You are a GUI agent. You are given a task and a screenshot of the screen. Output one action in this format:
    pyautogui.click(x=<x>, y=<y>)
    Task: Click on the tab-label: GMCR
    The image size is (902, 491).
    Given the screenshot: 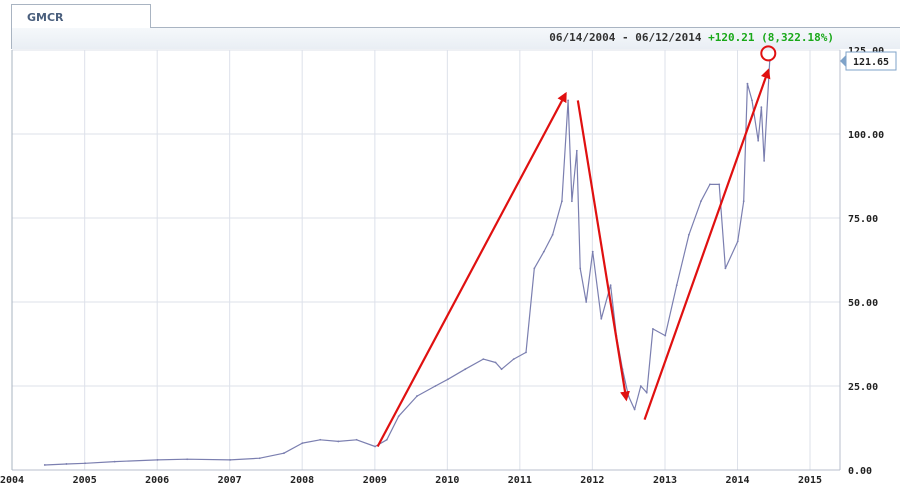 What is the action you would take?
    pyautogui.click(x=45, y=17)
    